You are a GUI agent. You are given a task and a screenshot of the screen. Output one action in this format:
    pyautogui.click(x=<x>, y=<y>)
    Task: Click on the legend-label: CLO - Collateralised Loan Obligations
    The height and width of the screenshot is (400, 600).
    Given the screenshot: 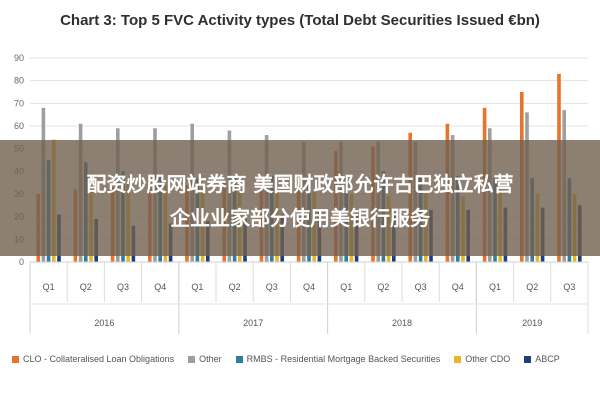 What is the action you would take?
    pyautogui.click(x=99, y=359)
    